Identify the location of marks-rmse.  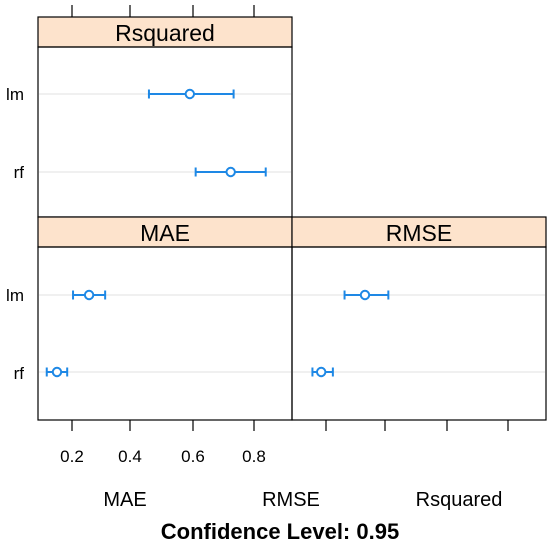
(419, 333).